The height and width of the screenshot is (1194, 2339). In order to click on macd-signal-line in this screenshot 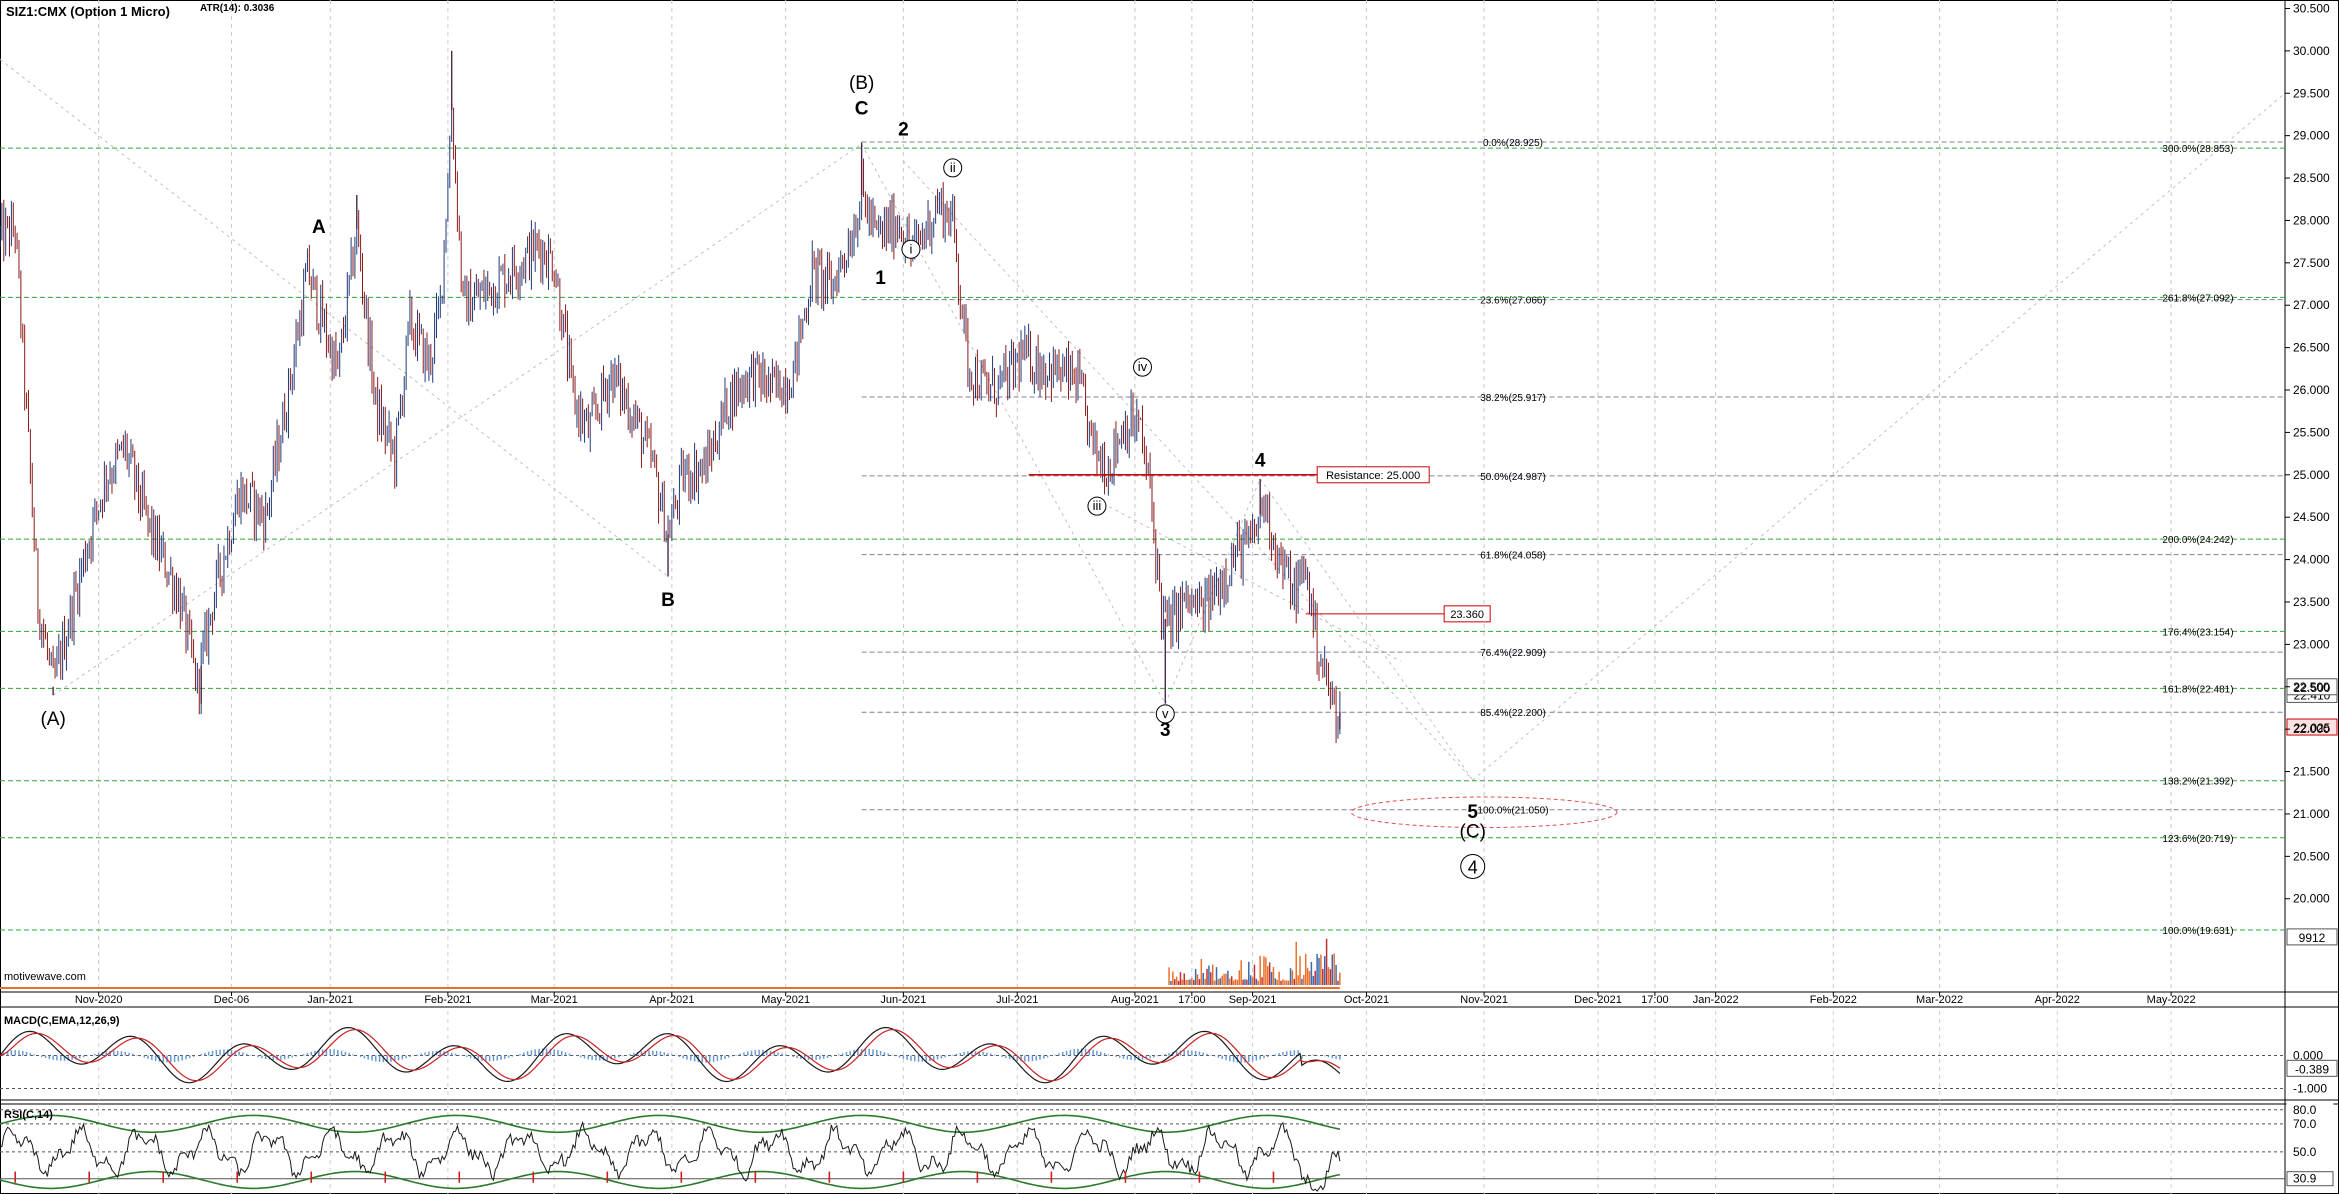, I will do `click(670, 1055)`.